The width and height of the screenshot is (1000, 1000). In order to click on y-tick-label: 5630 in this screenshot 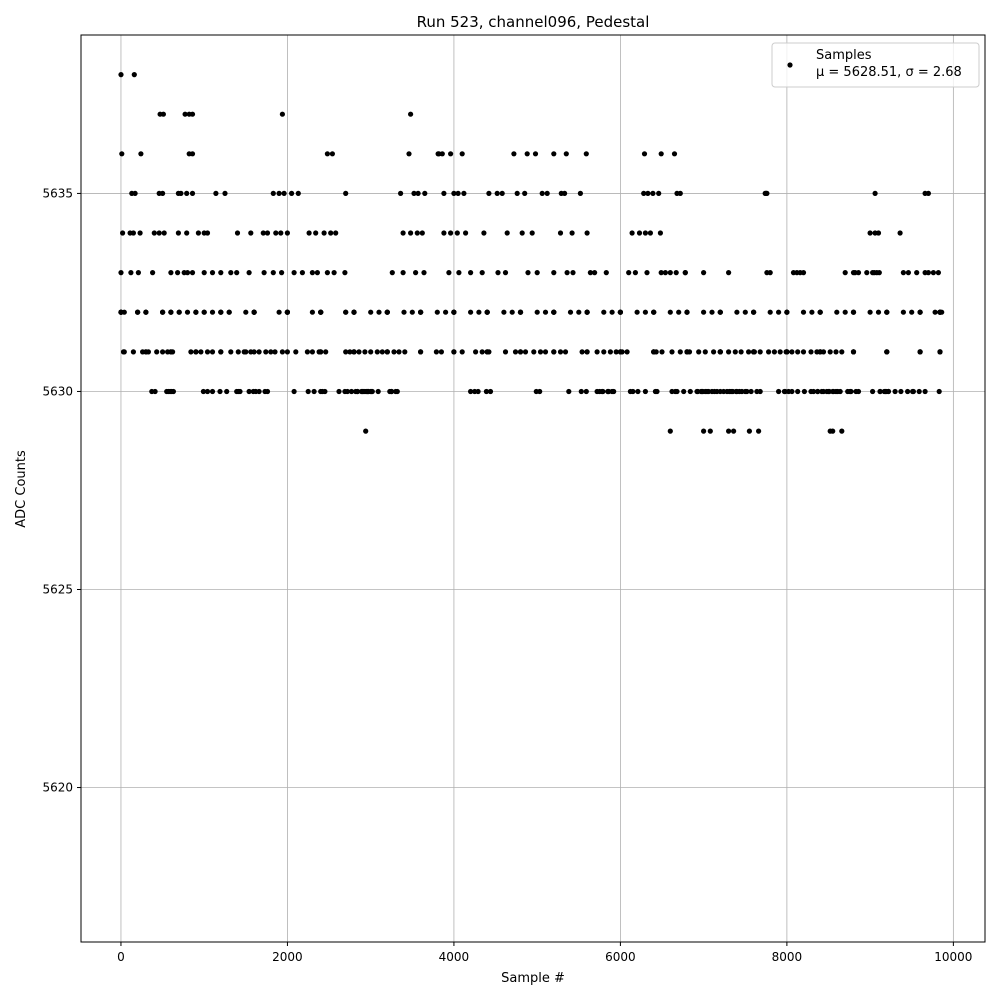, I will do `click(57, 391)`.